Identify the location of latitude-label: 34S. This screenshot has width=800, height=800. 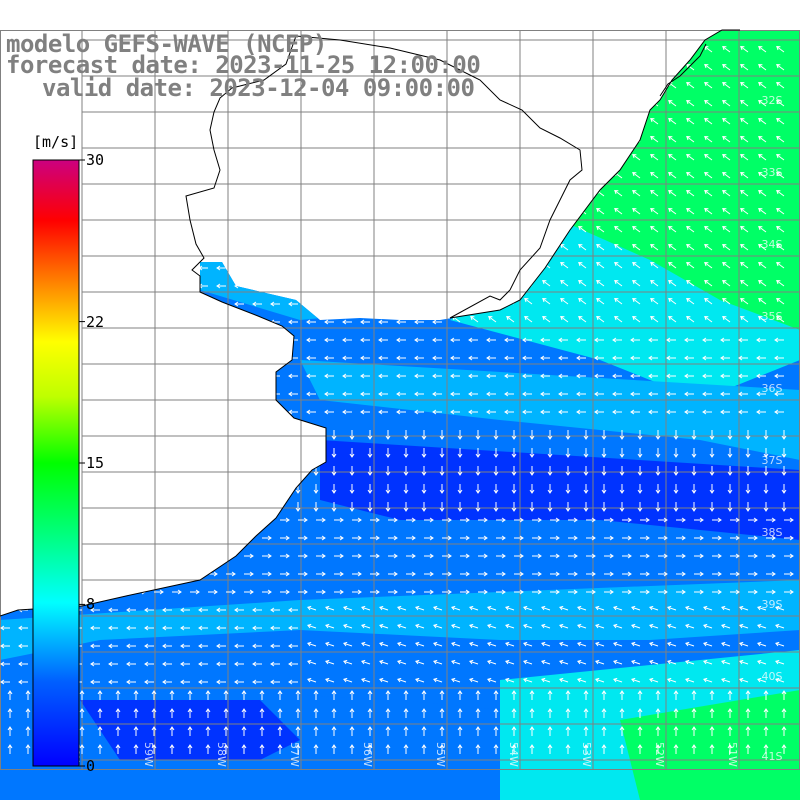
(772, 244).